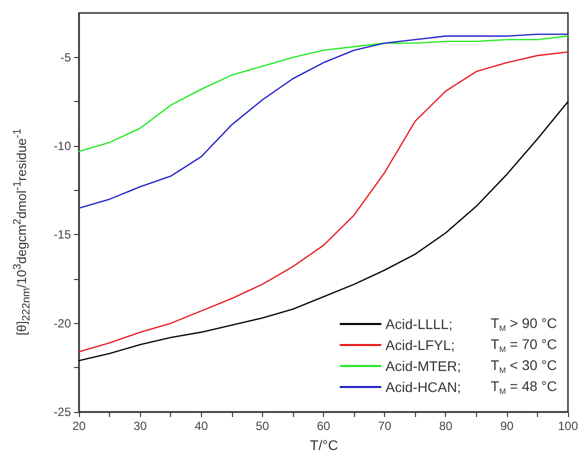 Image resolution: width=581 pixels, height=466 pixels. What do you see at coordinates (63, 146) in the screenshot?
I see `y-tick-label: -10` at bounding box center [63, 146].